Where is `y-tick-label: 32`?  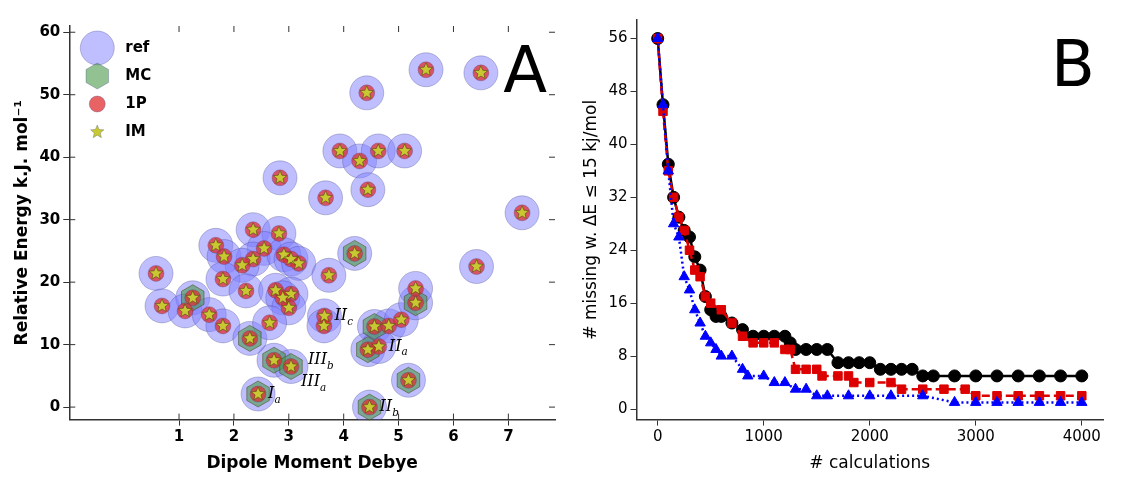
y-tick-label: 32 is located at coordinates (618, 196).